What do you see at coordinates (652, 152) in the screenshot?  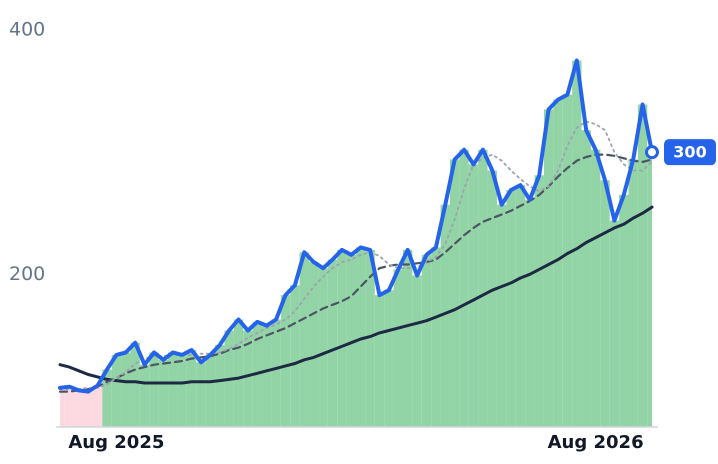 I see `last-price-dot` at bounding box center [652, 152].